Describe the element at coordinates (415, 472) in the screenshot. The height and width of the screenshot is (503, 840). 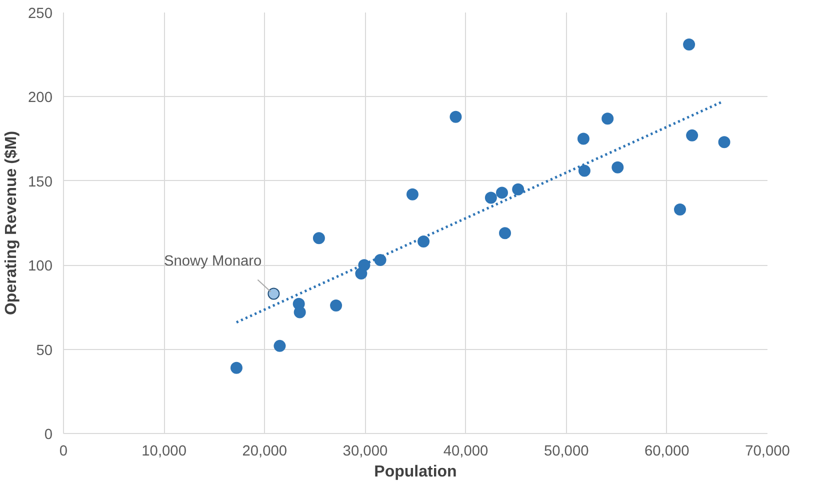
I see `x-axis-title: Population` at that location.